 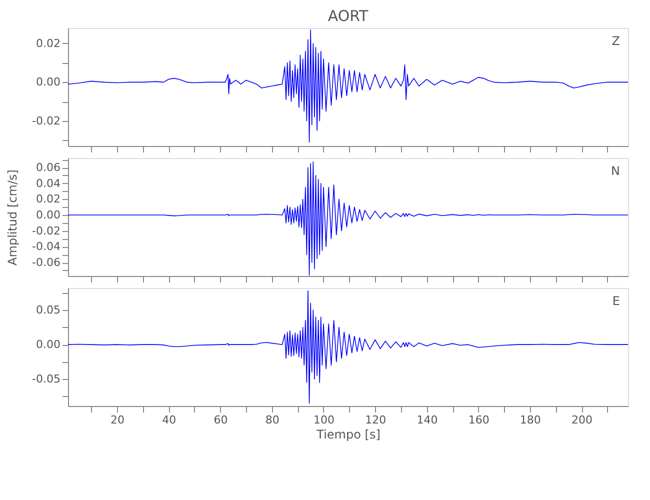 What do you see at coordinates (117, 420) in the screenshot?
I see `x-tick-label: 20` at bounding box center [117, 420].